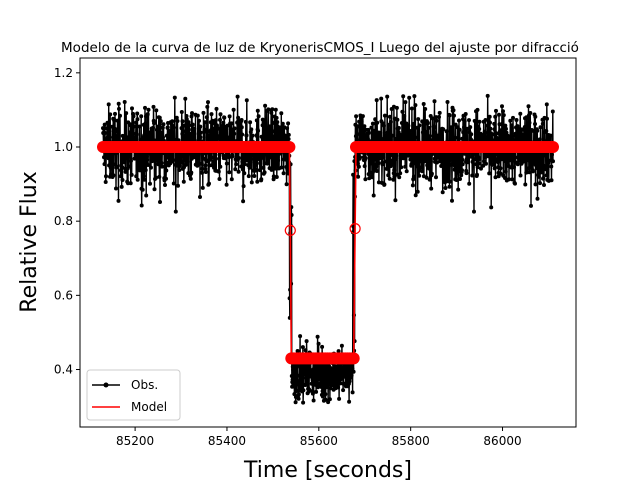 The image size is (640, 480). Describe the element at coordinates (327, 469) in the screenshot. I see `x-axis-label: Time [seconds]` at that location.